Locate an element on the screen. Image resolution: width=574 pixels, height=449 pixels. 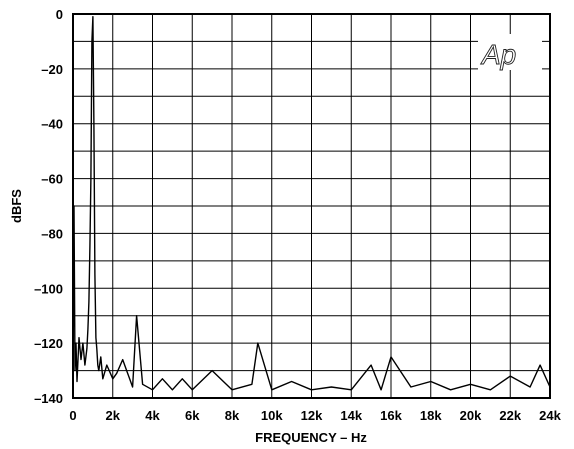
x-tick-label: 12k is located at coordinates (312, 415).